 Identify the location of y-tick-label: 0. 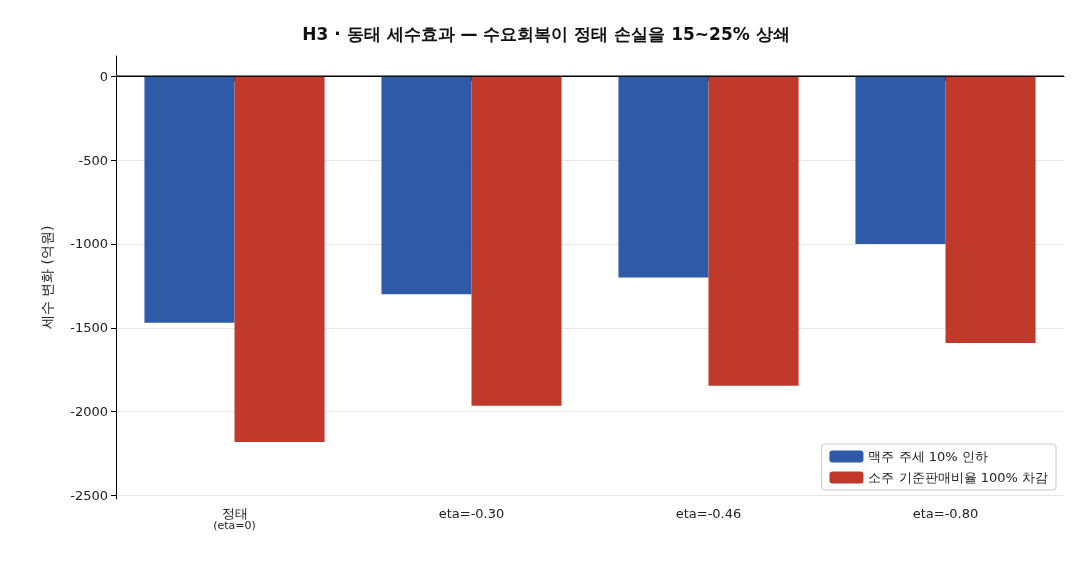
(103, 76).